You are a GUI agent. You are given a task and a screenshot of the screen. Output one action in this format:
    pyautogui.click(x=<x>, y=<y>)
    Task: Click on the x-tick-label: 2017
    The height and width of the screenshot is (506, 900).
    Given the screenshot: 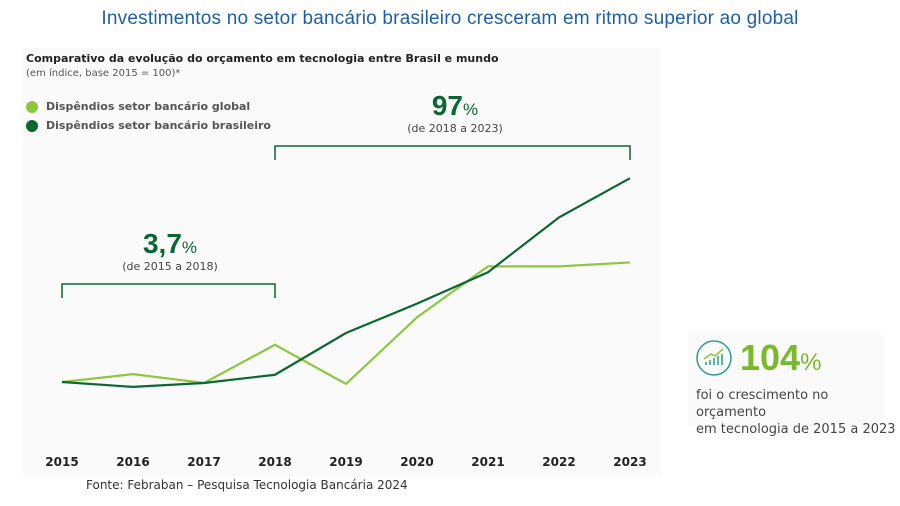 What is the action you would take?
    pyautogui.click(x=203, y=462)
    